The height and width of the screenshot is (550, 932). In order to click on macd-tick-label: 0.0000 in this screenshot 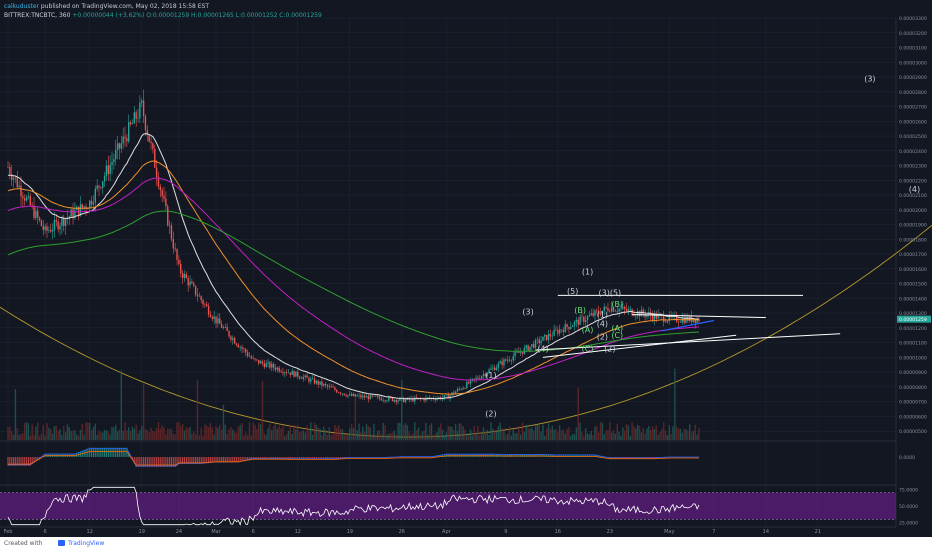, I will do `click(907, 458)`.